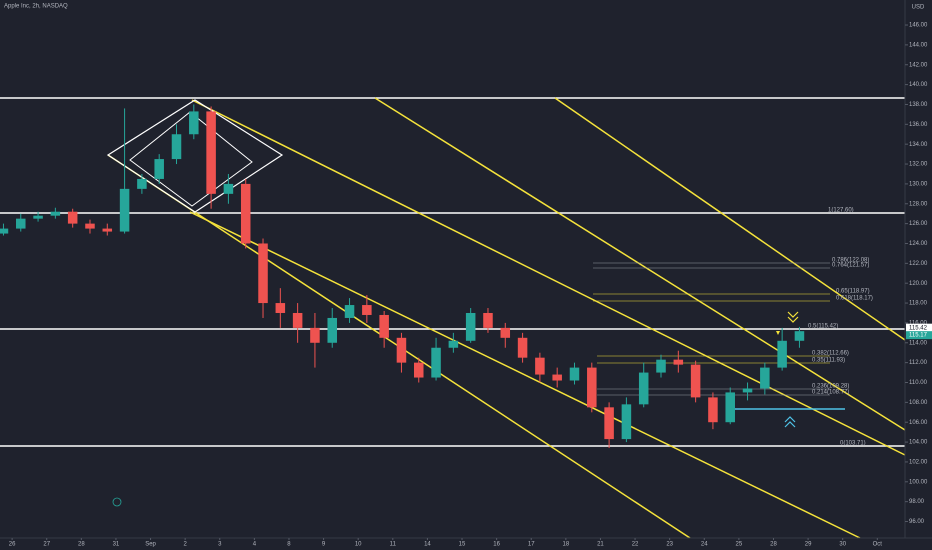  Describe the element at coordinates (830, 354) in the screenshot. I see `fib-label: 0.382(112.66)` at that location.